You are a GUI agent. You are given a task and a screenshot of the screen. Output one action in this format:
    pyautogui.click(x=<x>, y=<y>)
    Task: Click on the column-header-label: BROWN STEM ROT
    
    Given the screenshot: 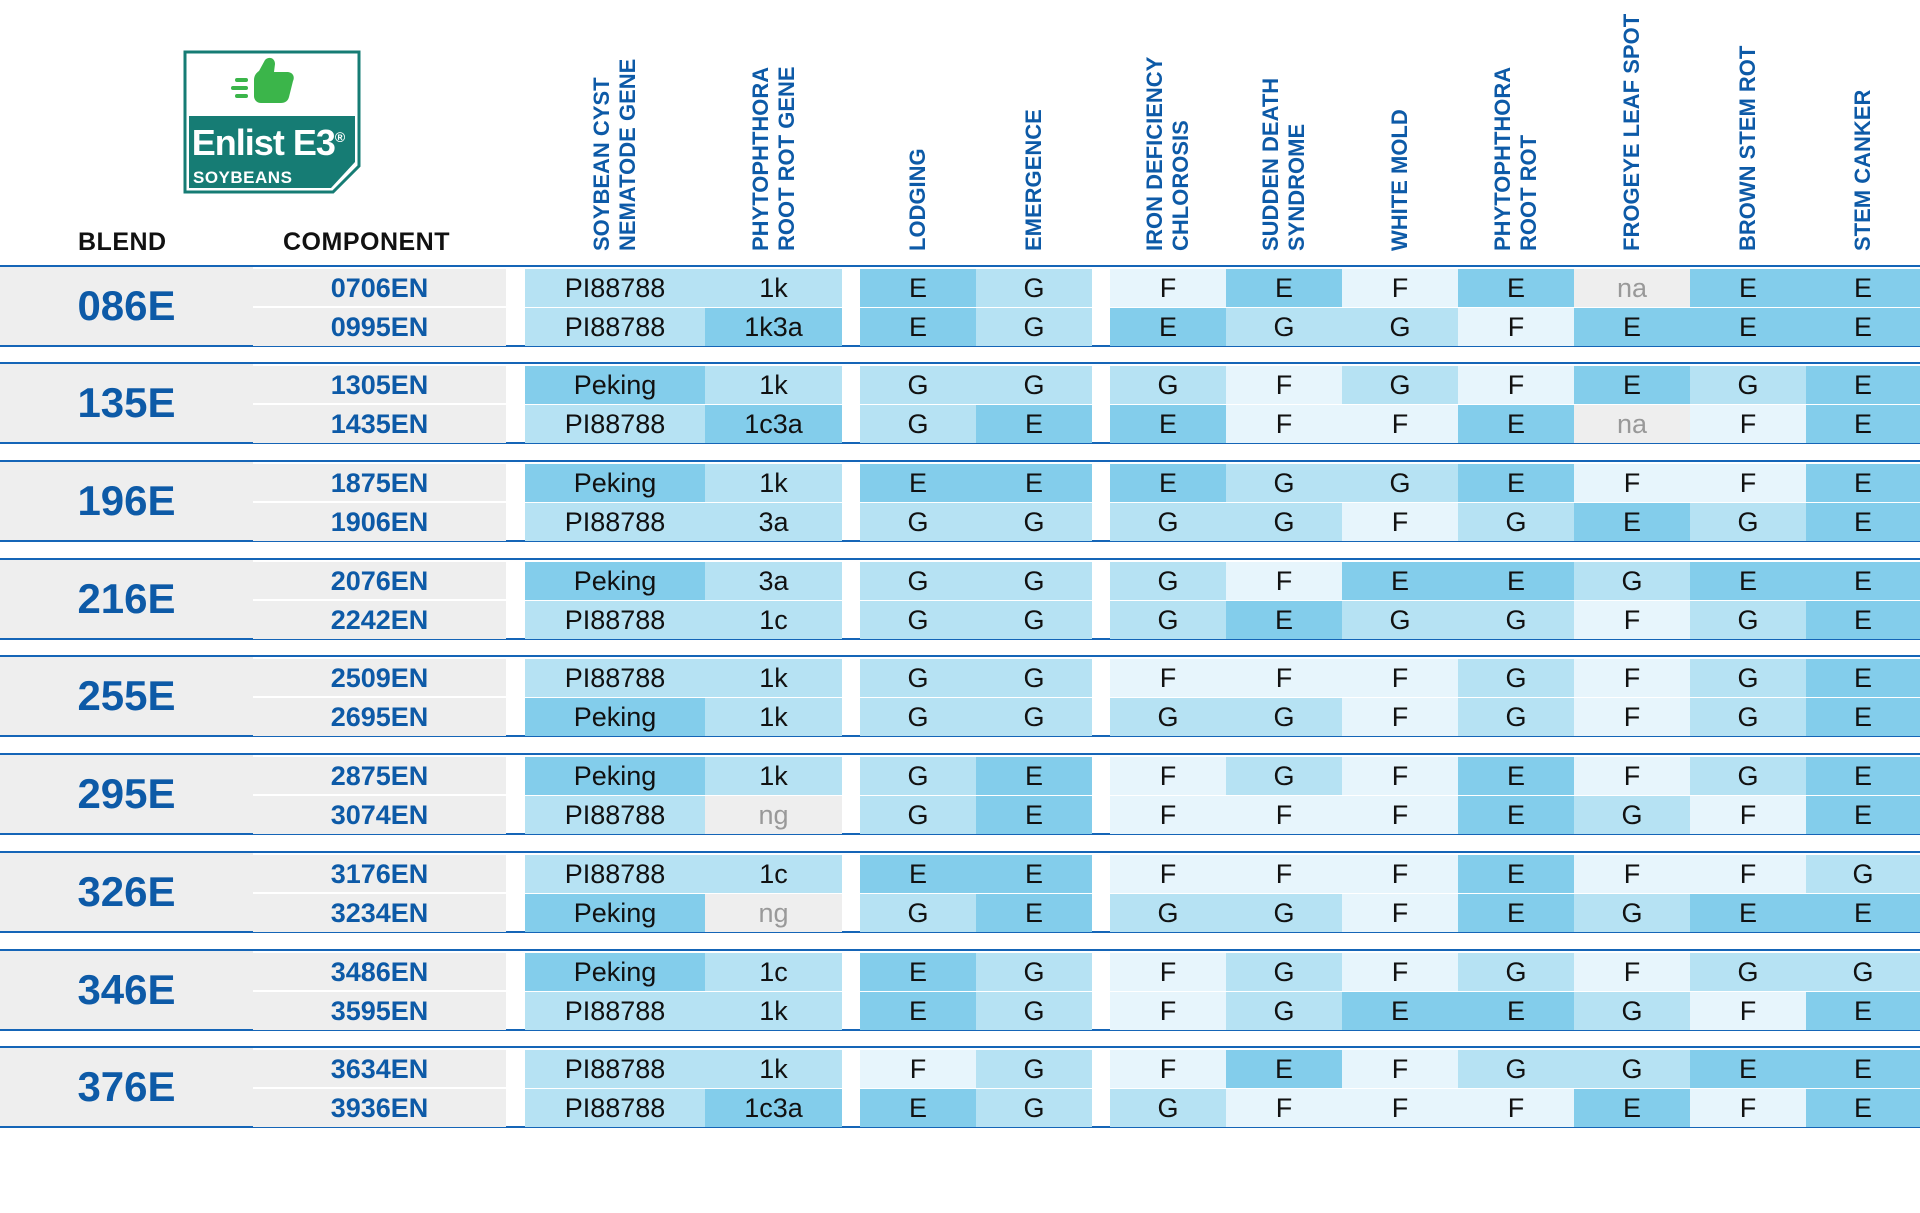 What is the action you would take?
    pyautogui.click(x=1747, y=148)
    